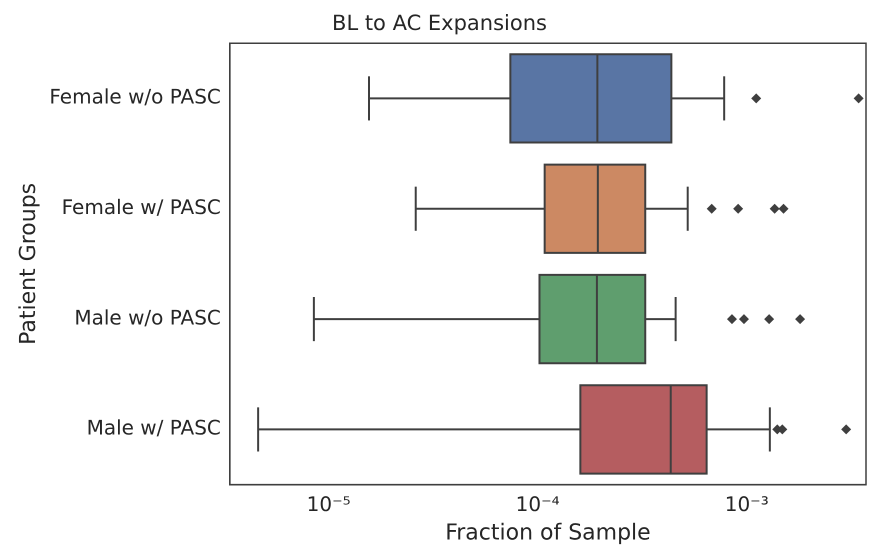  What do you see at coordinates (28, 263) in the screenshot?
I see `y-axis-title: Patient Groups` at bounding box center [28, 263].